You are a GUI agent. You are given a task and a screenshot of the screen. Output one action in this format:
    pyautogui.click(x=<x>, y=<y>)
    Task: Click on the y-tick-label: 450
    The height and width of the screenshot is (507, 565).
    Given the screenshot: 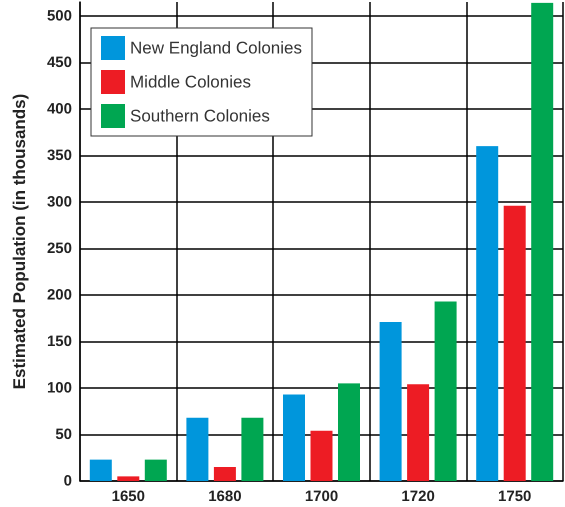 What is the action you would take?
    pyautogui.click(x=59, y=62)
    